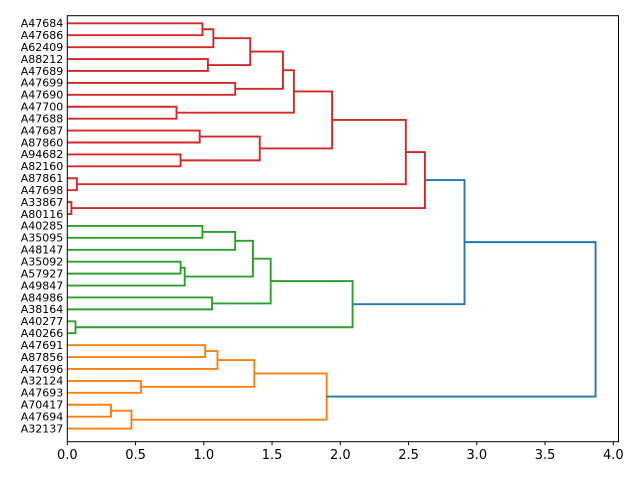 This screenshot has height=480, width=640. I want to click on leaf-label: A47696, so click(42, 369).